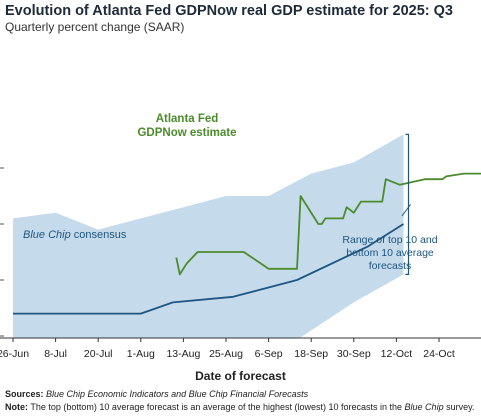 This screenshot has width=481, height=417. Describe the element at coordinates (16, 407) in the screenshot. I see `note-label: Note:` at that location.